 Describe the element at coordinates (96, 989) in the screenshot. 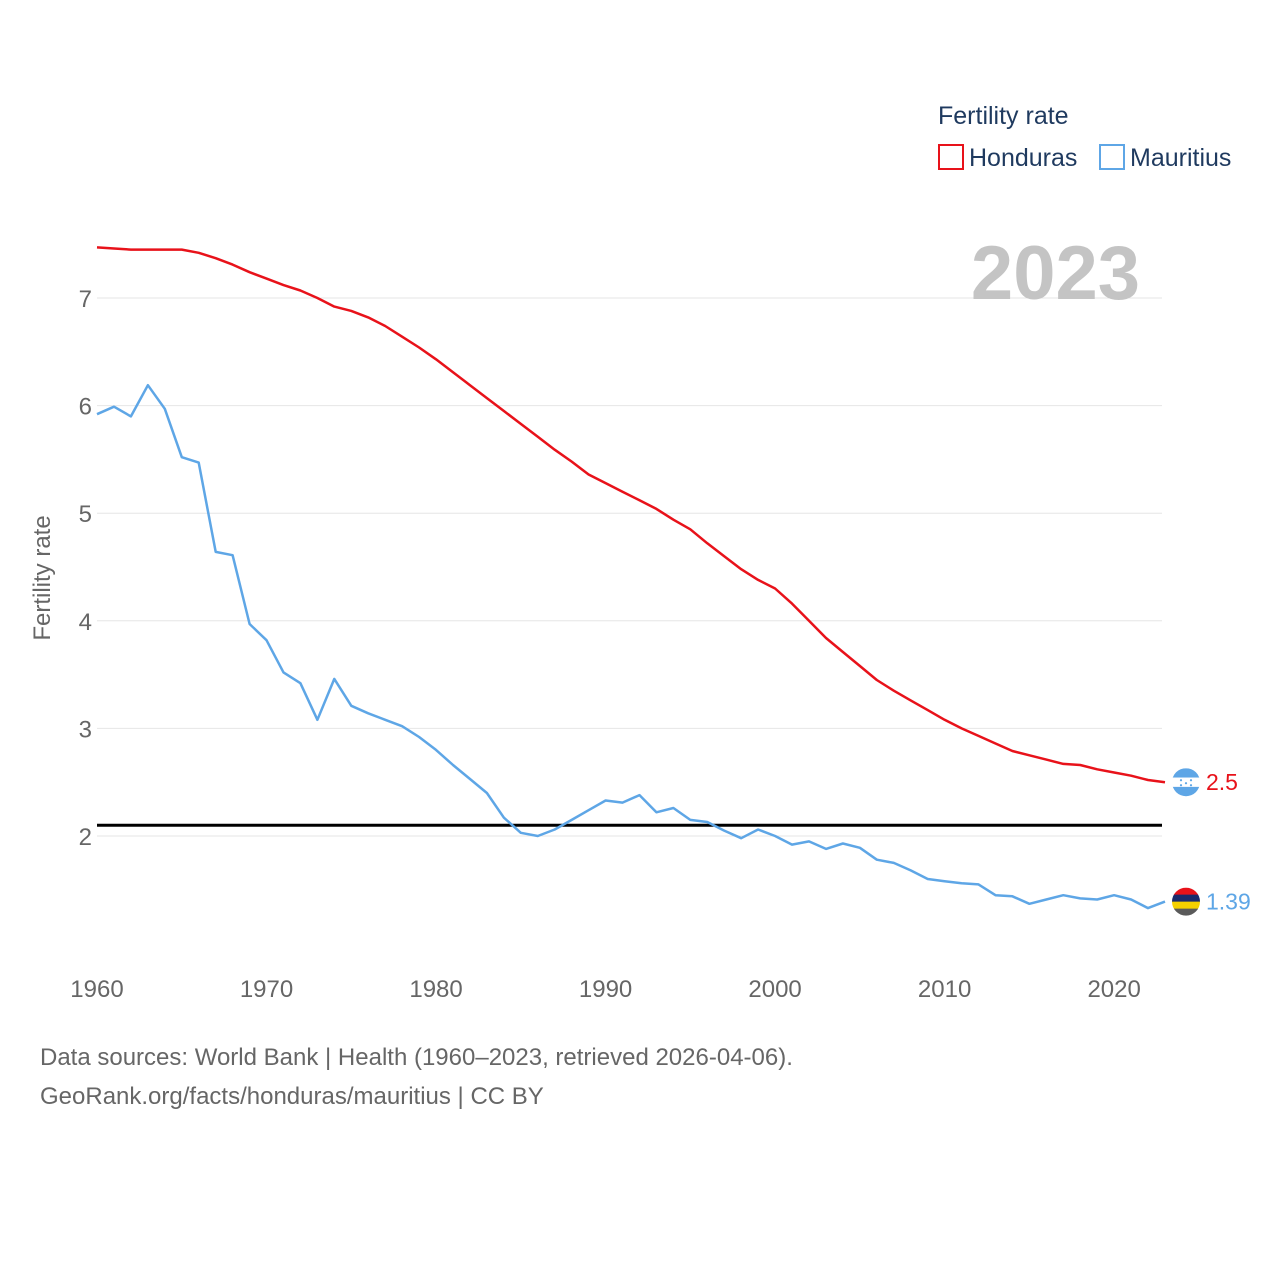

I see `x-tick-label: 1960` at that location.